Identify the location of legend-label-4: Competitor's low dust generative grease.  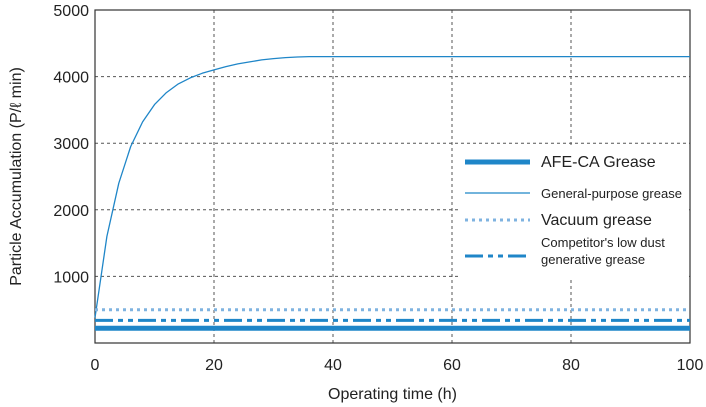
(603, 251).